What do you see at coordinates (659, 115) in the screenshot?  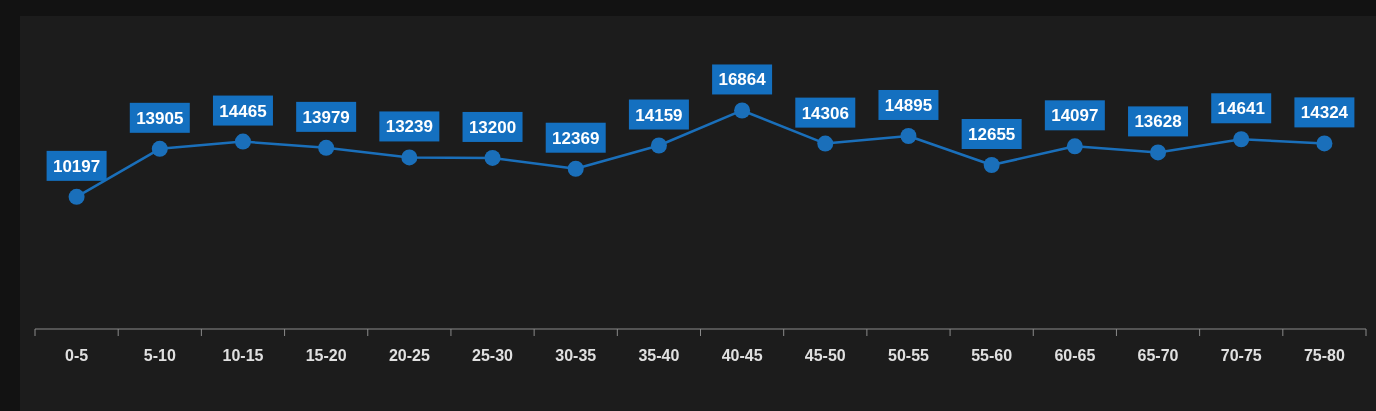 I see `data-label: 14159` at bounding box center [659, 115].